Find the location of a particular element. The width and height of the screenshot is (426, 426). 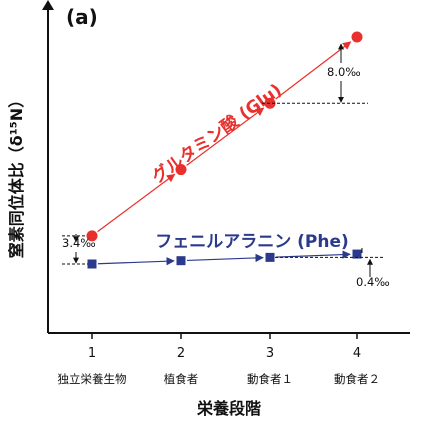

x-ticks: 1 独立栄養生物 2 植食者 3 動食者１ 4 動食者２ is located at coordinates (219, 359).